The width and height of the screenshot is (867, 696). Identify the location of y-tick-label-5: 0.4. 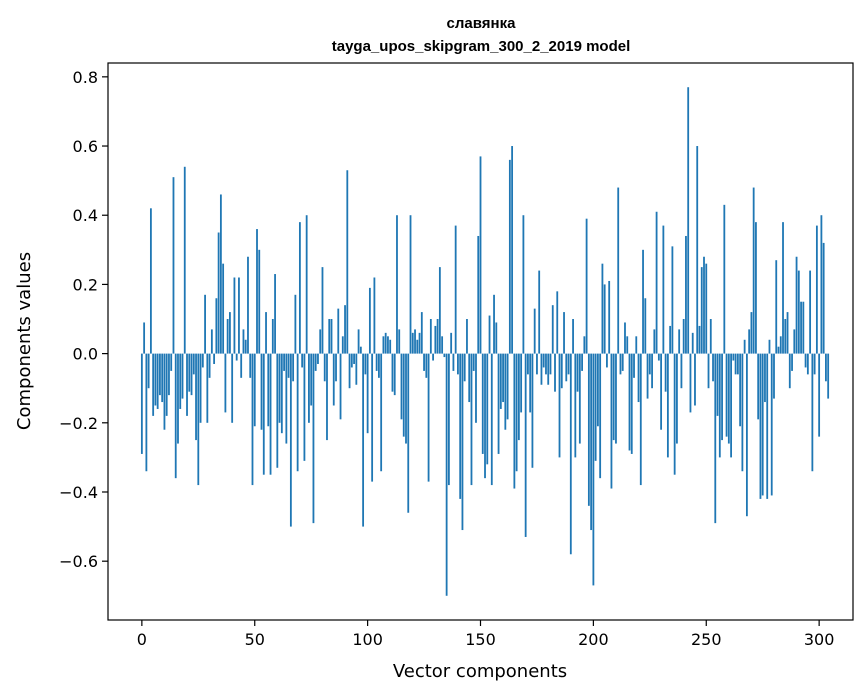
(85, 215).